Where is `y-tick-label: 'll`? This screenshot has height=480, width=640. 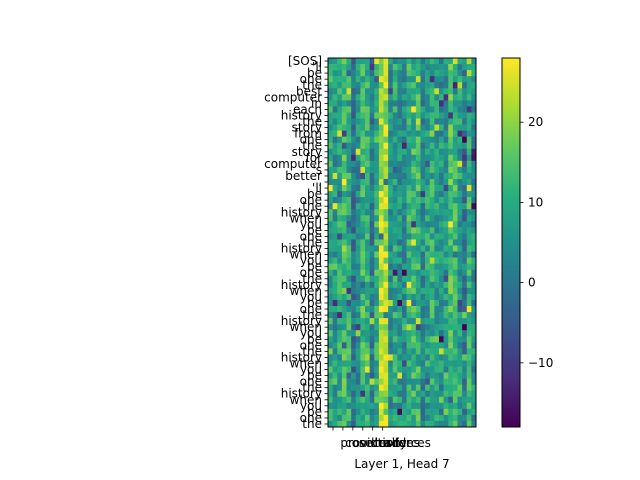 y-tick-label: 'll is located at coordinates (317, 67).